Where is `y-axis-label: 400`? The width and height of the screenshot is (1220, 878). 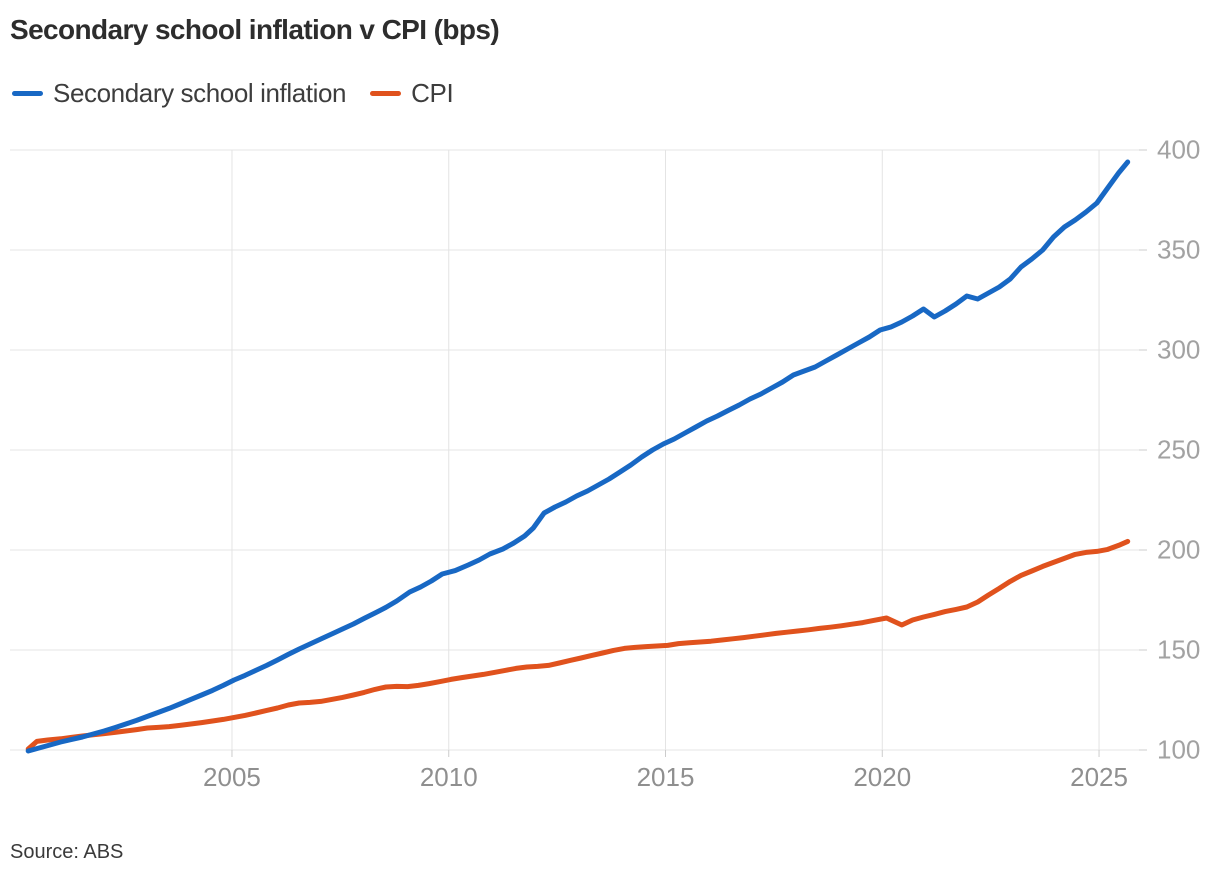
y-axis-label: 400 is located at coordinates (1179, 149).